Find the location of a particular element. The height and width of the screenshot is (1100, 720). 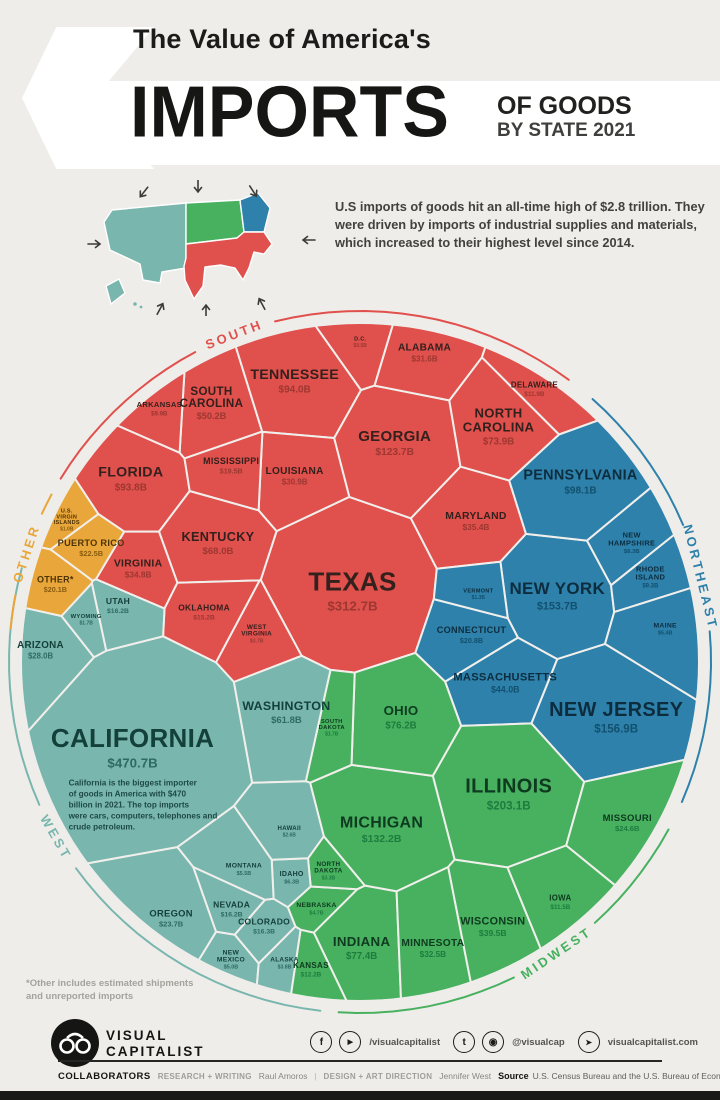

state-label-text: MINNESOTA is located at coordinates (432, 943).